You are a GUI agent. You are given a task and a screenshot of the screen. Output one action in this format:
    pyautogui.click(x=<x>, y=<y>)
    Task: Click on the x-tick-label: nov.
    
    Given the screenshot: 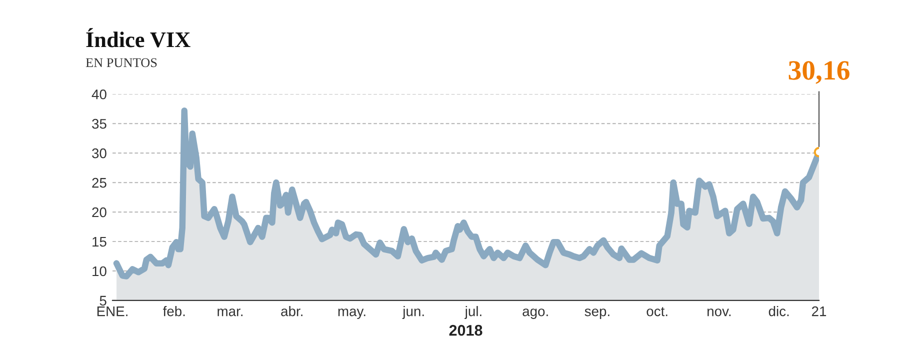 What is the action you would take?
    pyautogui.click(x=719, y=312)
    